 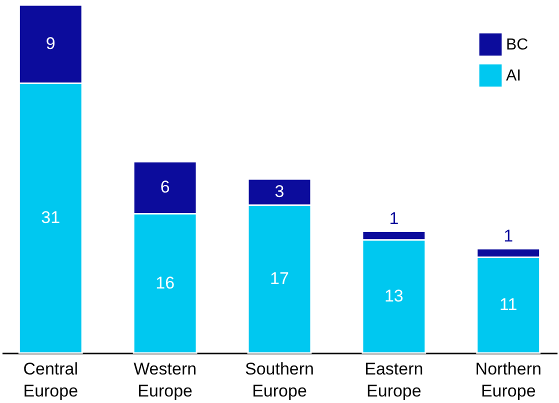 What do you see at coordinates (51, 44) in the screenshot?
I see `data-label: 9` at bounding box center [51, 44].